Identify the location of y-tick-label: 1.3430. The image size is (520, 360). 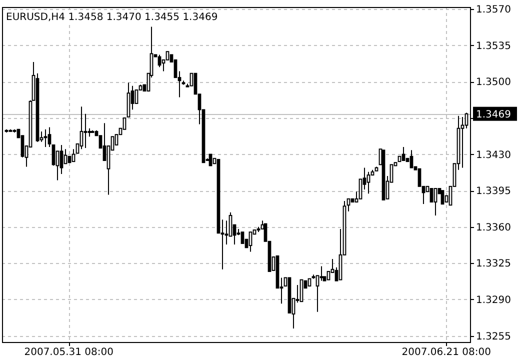
(493, 155).